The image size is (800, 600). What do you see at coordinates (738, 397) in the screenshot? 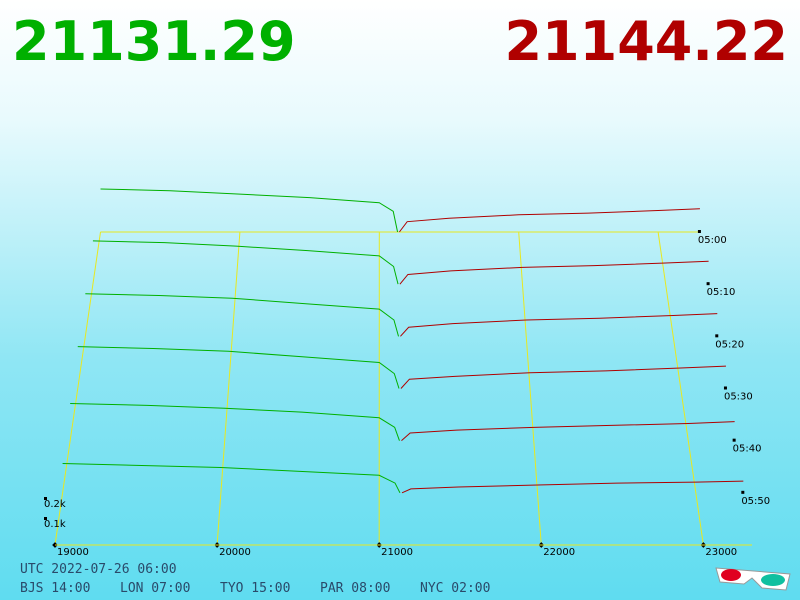
I see `time-tick-label: 05:30` at bounding box center [738, 397].